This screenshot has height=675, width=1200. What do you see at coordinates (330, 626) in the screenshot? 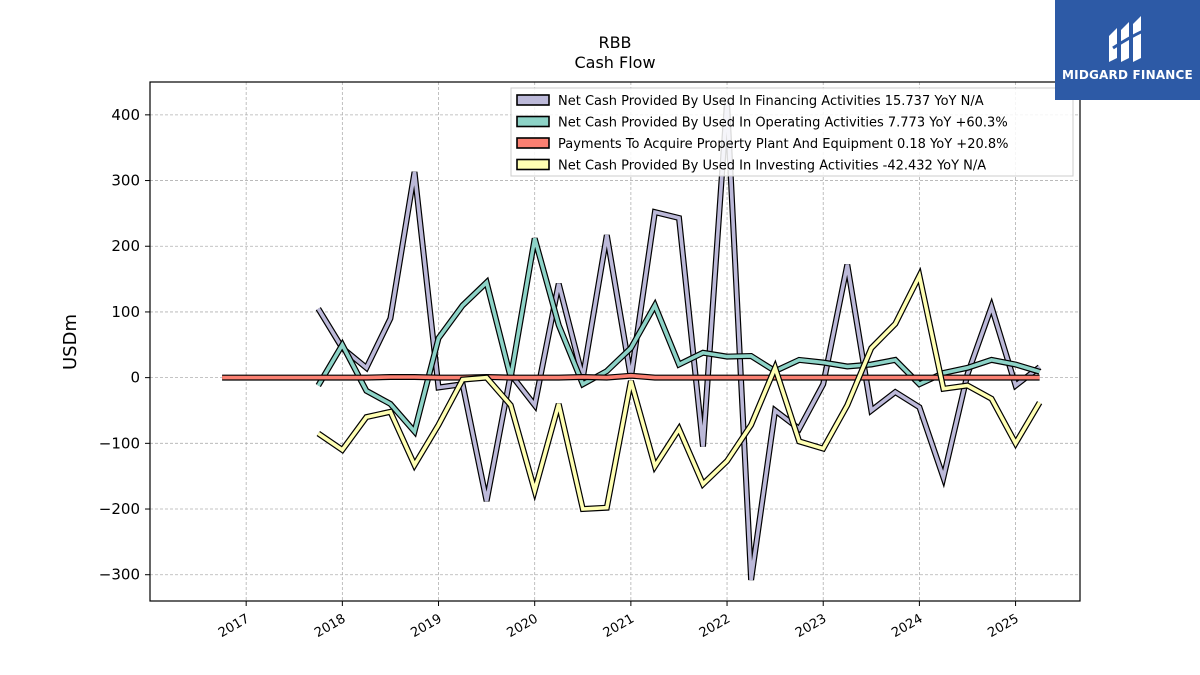
I see `x-tick-label: 2018` at bounding box center [330, 626].